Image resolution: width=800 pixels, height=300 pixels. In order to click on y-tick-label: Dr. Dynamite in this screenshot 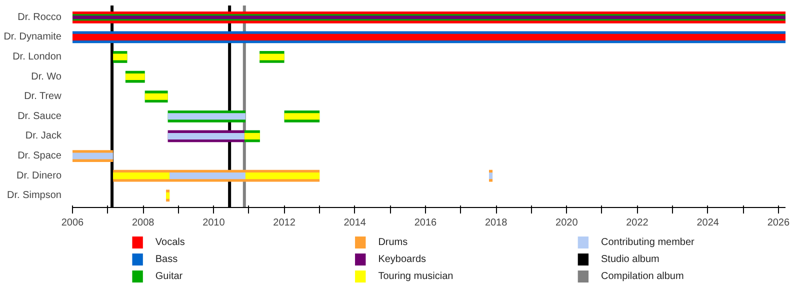, I will do `click(33, 37)`.